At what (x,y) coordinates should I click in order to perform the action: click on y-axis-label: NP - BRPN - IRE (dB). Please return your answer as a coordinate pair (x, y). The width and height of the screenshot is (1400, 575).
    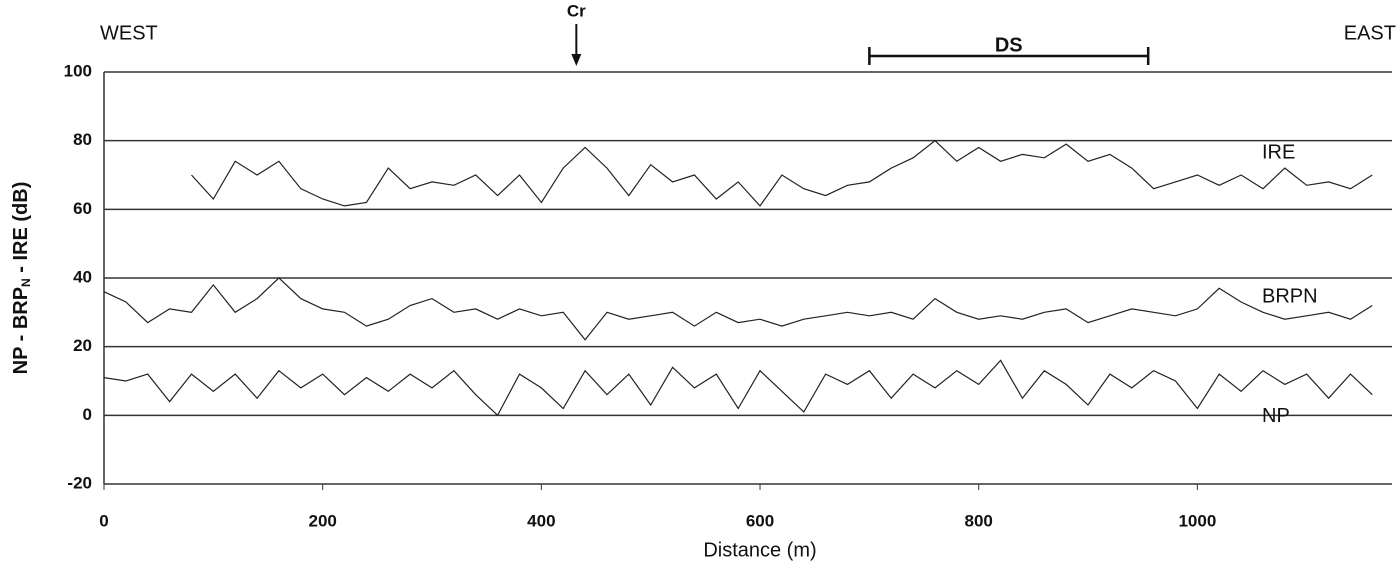
    Looking at the image, I should click on (21, 278).